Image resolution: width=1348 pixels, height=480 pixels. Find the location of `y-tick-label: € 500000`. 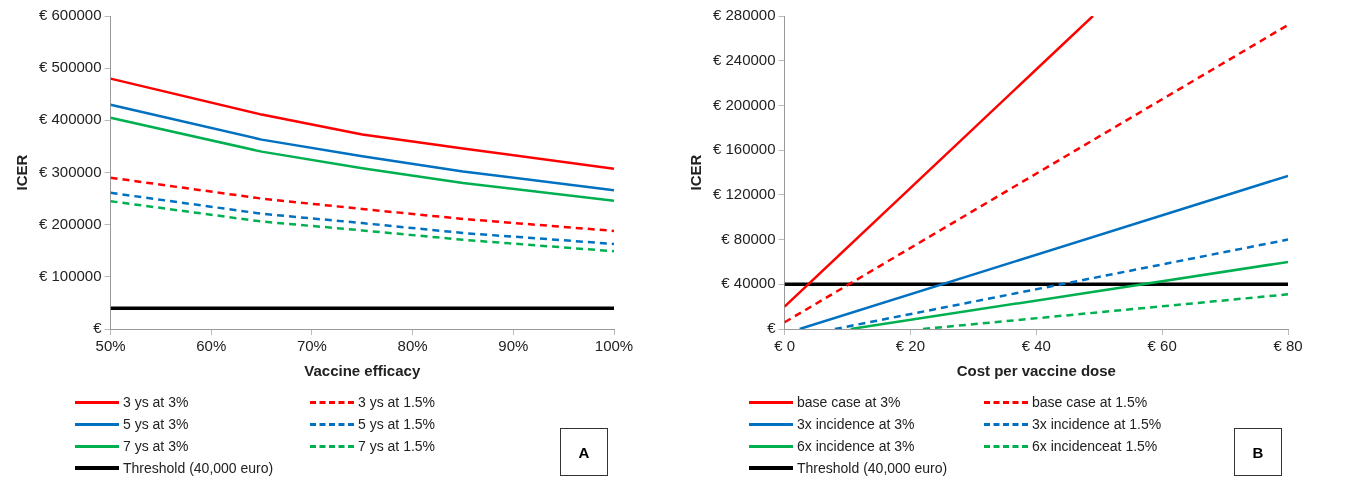

y-tick-label: € 500000 is located at coordinates (70, 67).